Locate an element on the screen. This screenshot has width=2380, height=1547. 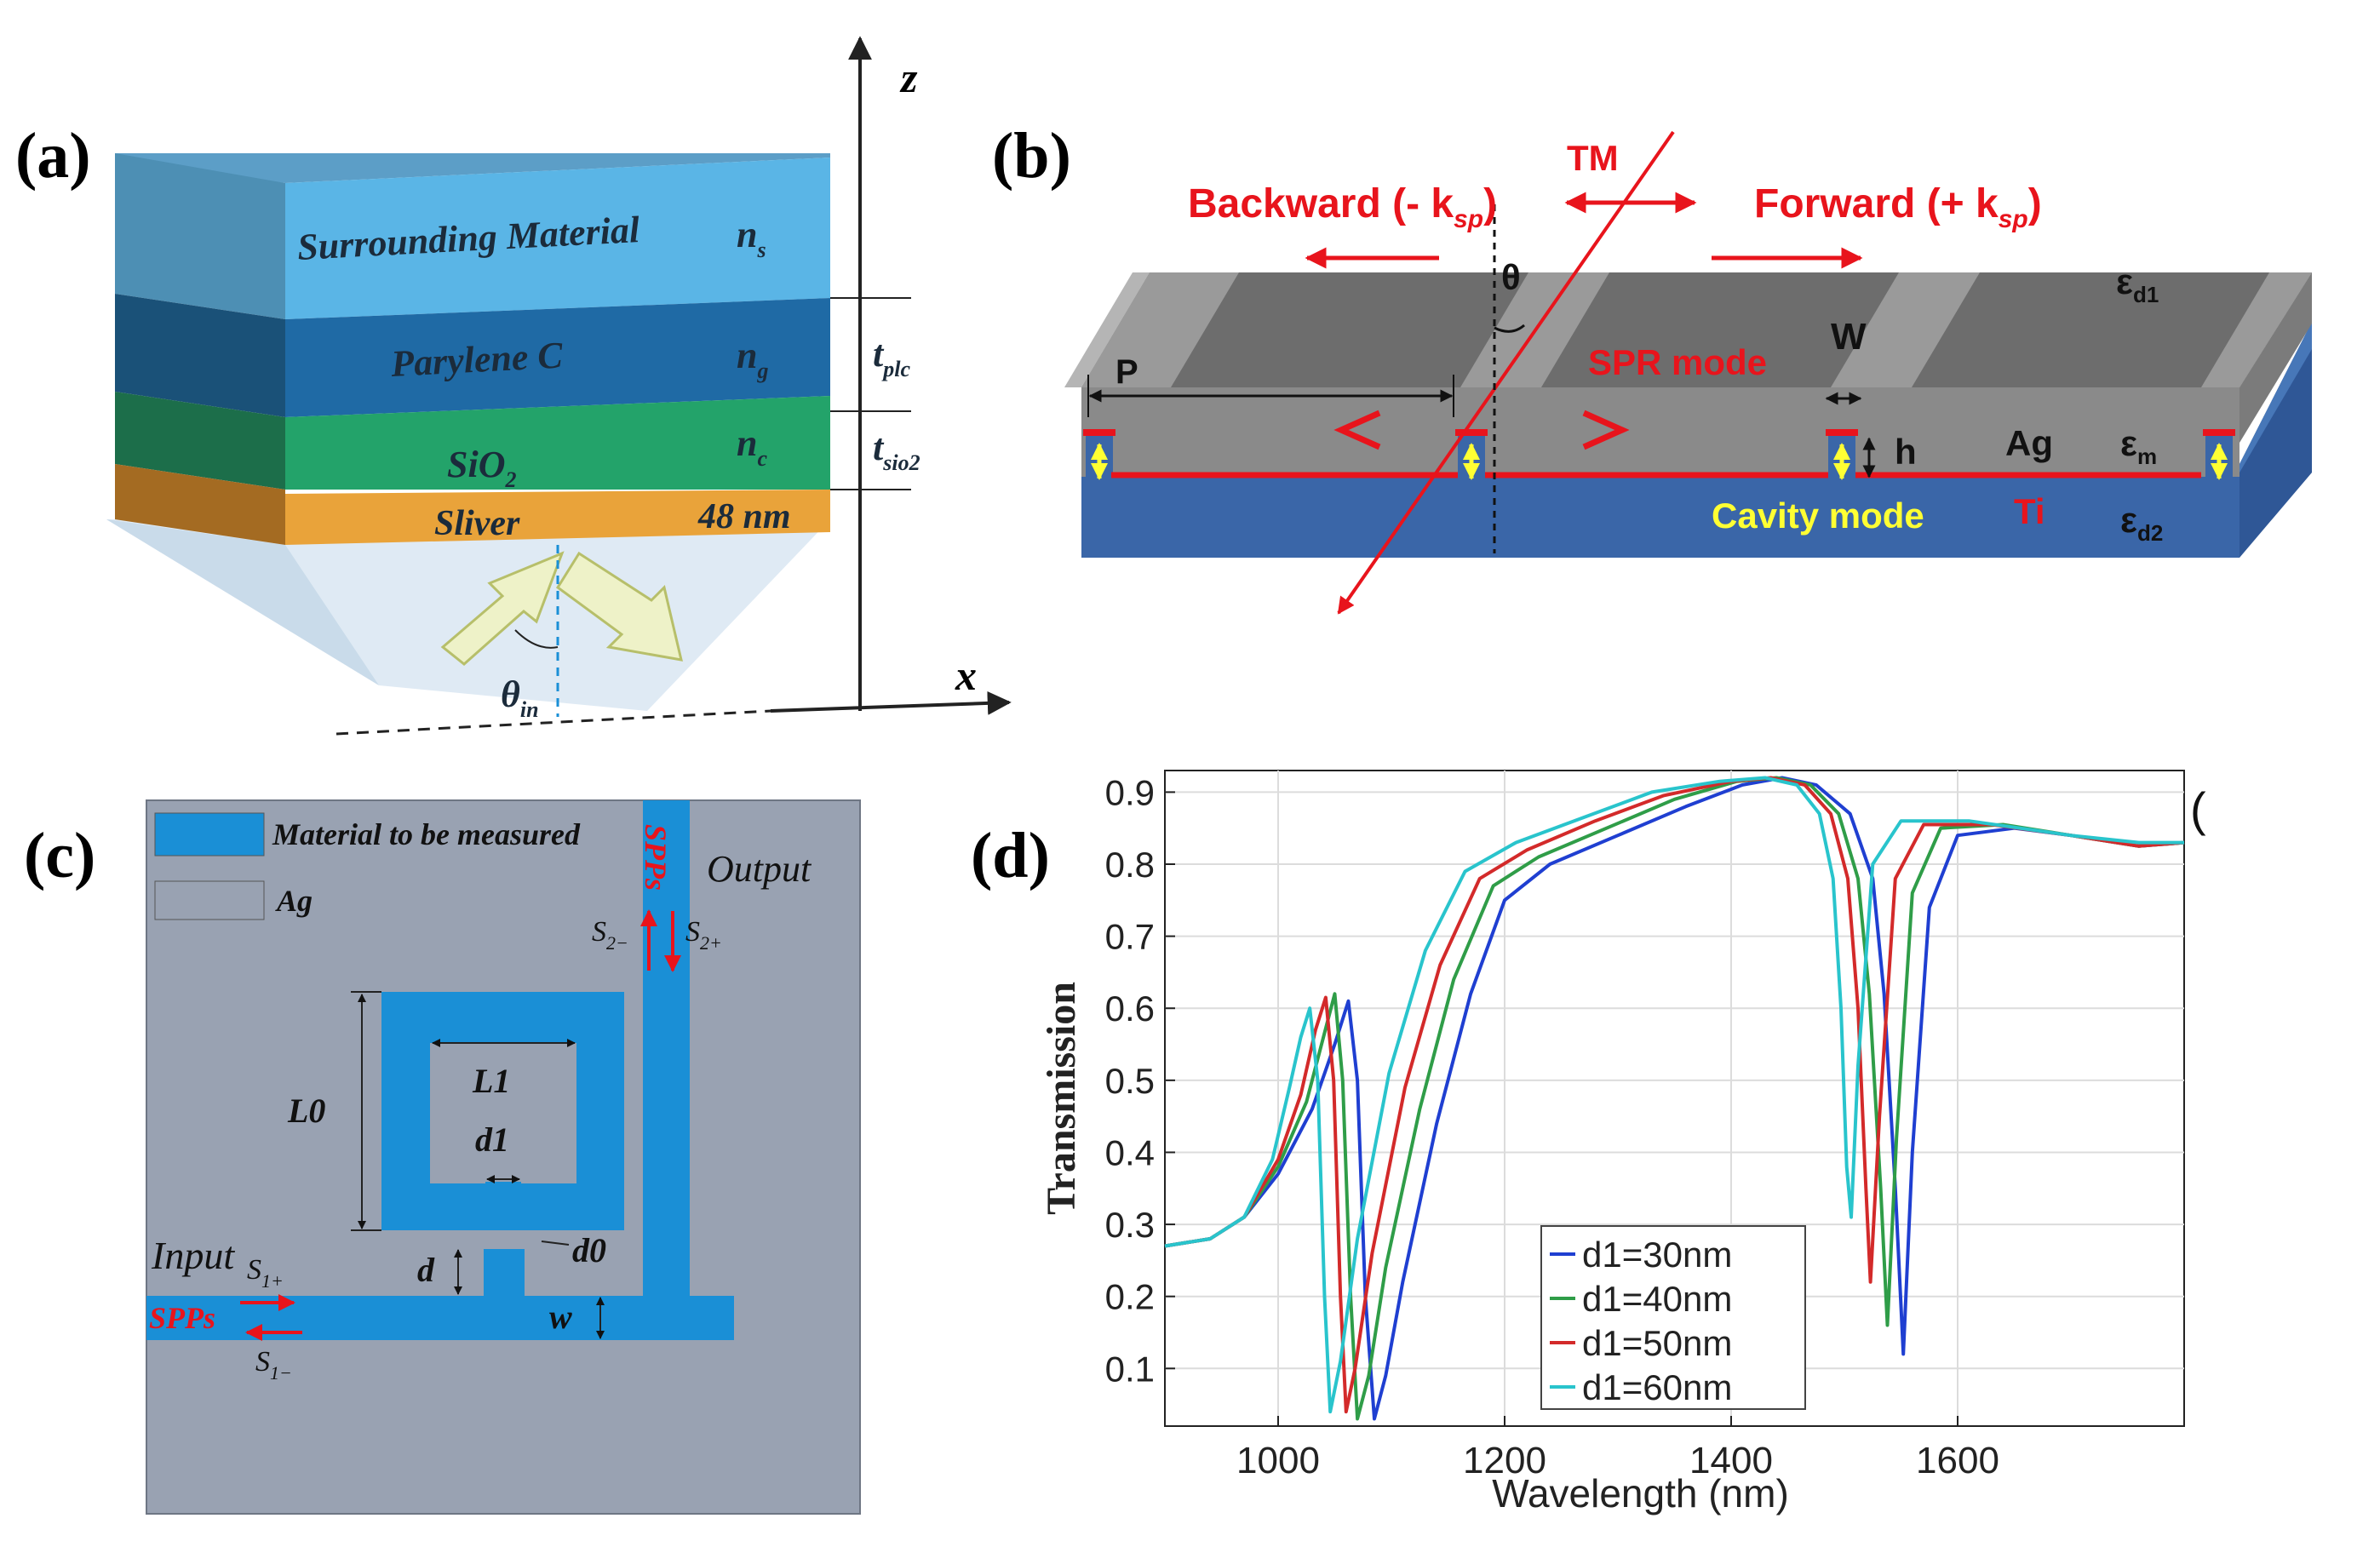
metal-front is located at coordinates (1660, 432).